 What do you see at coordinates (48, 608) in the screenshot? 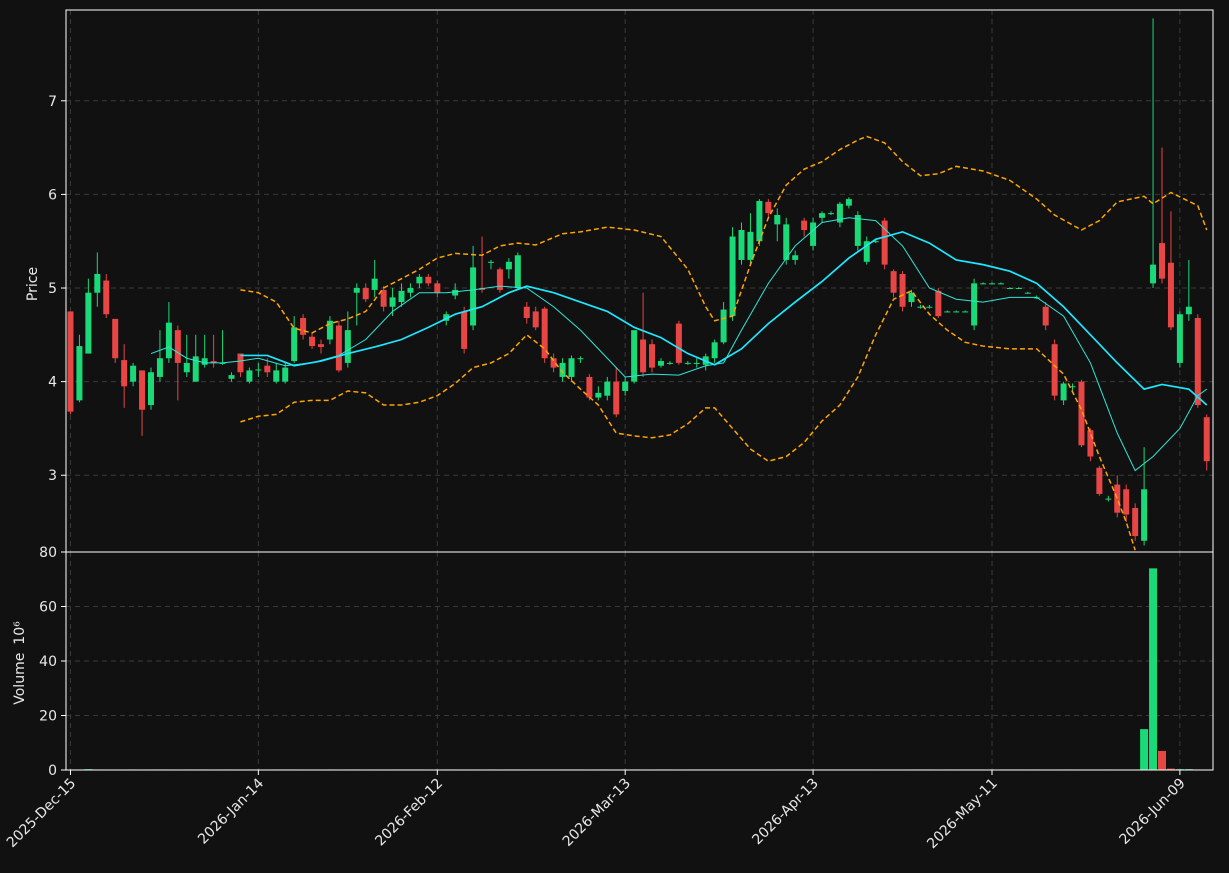
I see `y-tick-label: 60` at bounding box center [48, 608].